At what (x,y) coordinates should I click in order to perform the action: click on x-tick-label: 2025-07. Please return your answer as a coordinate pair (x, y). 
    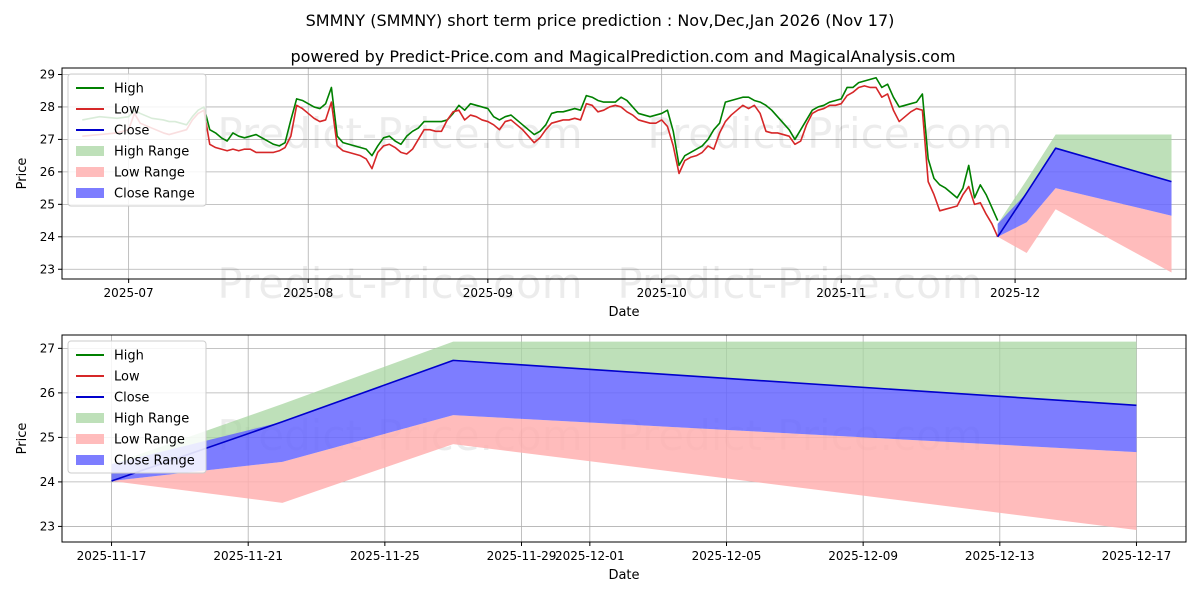
    Looking at the image, I should click on (129, 293).